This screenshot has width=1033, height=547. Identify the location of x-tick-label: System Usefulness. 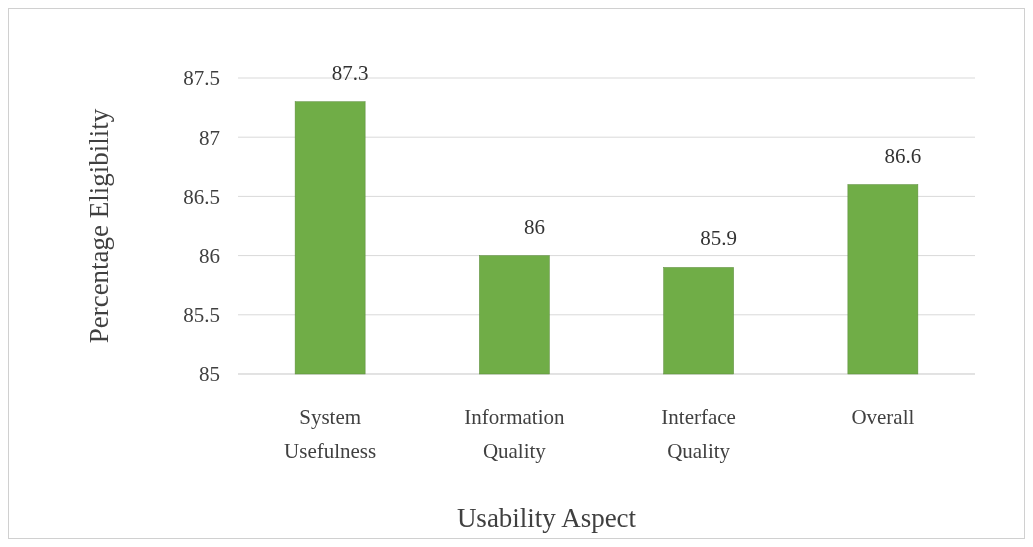
(330, 434).